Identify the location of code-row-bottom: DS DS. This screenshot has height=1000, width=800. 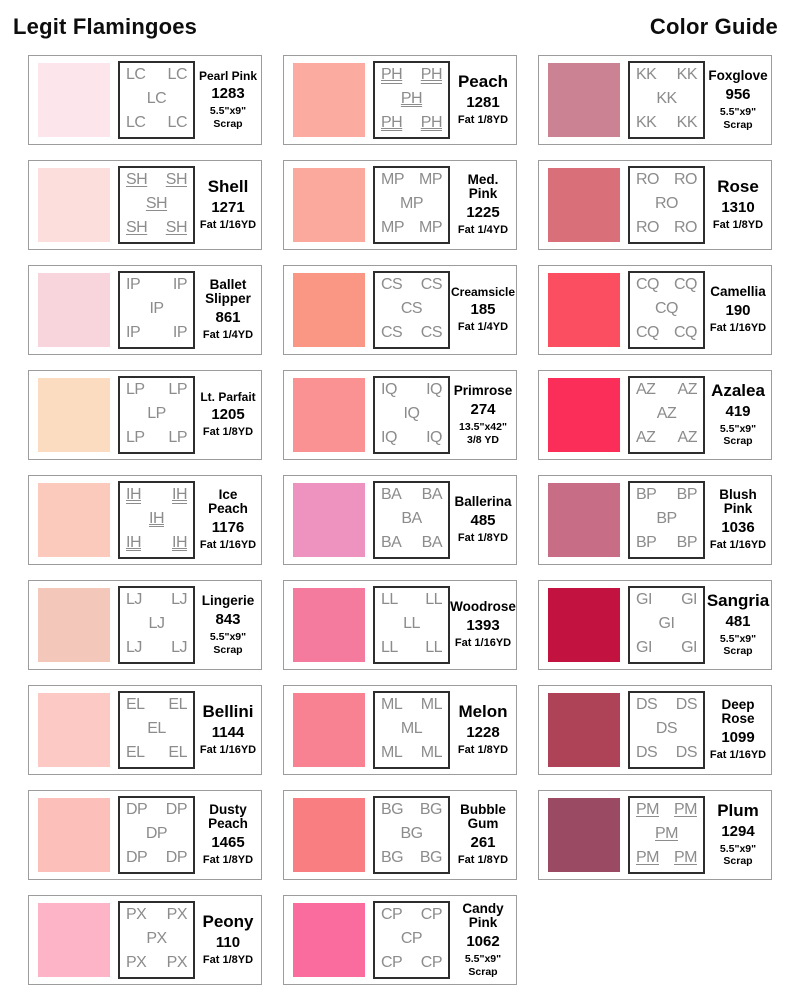
(667, 752).